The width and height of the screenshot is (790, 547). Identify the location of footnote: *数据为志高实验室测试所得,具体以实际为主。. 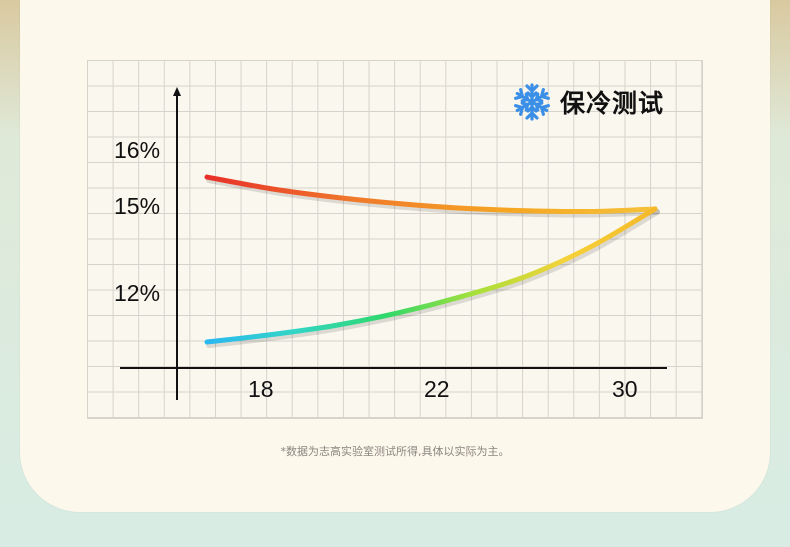
(395, 451).